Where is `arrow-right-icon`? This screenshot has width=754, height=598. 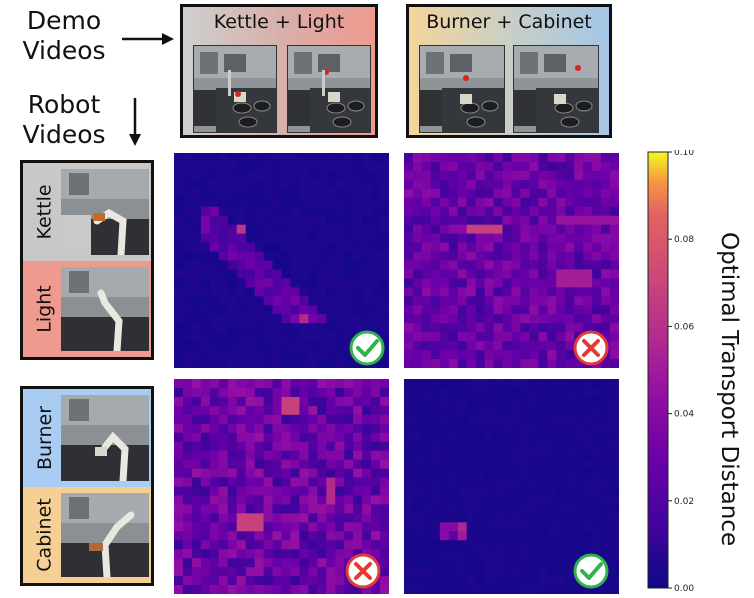 arrow-right-icon is located at coordinates (148, 39).